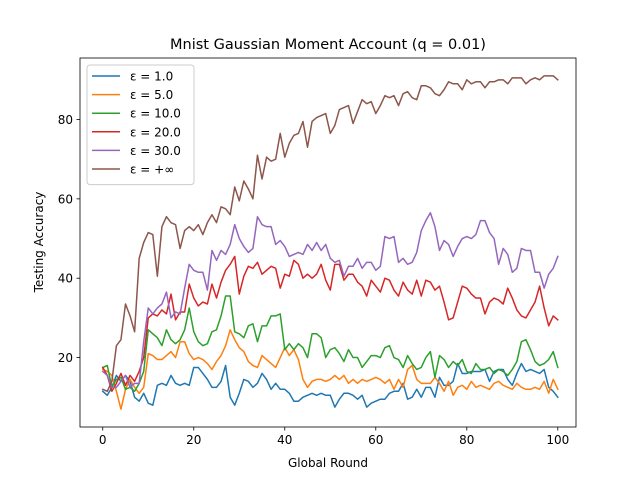 The height and width of the screenshot is (480, 640). Describe the element at coordinates (328, 45) in the screenshot. I see `chart-title: Mnist Gaussian Moment Account (q = 0.01)` at that location.